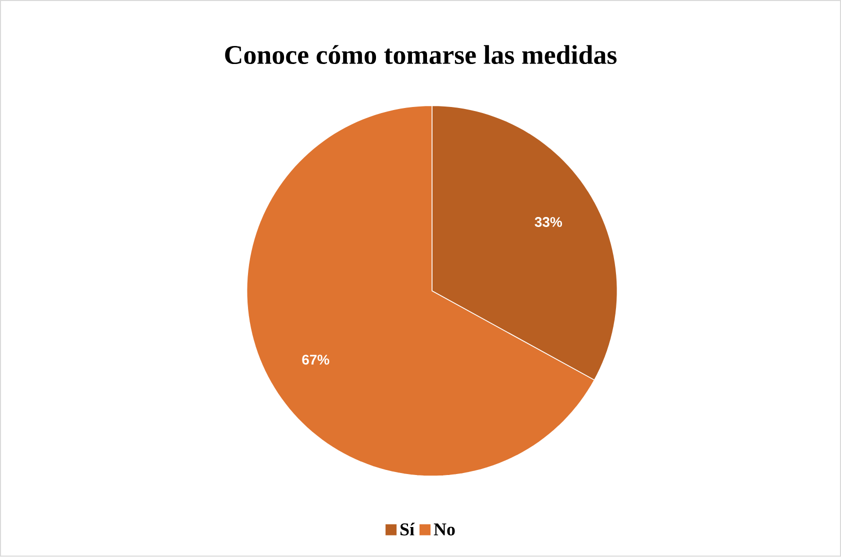 The height and width of the screenshot is (557, 841). I want to click on data-label: 67%, so click(316, 359).